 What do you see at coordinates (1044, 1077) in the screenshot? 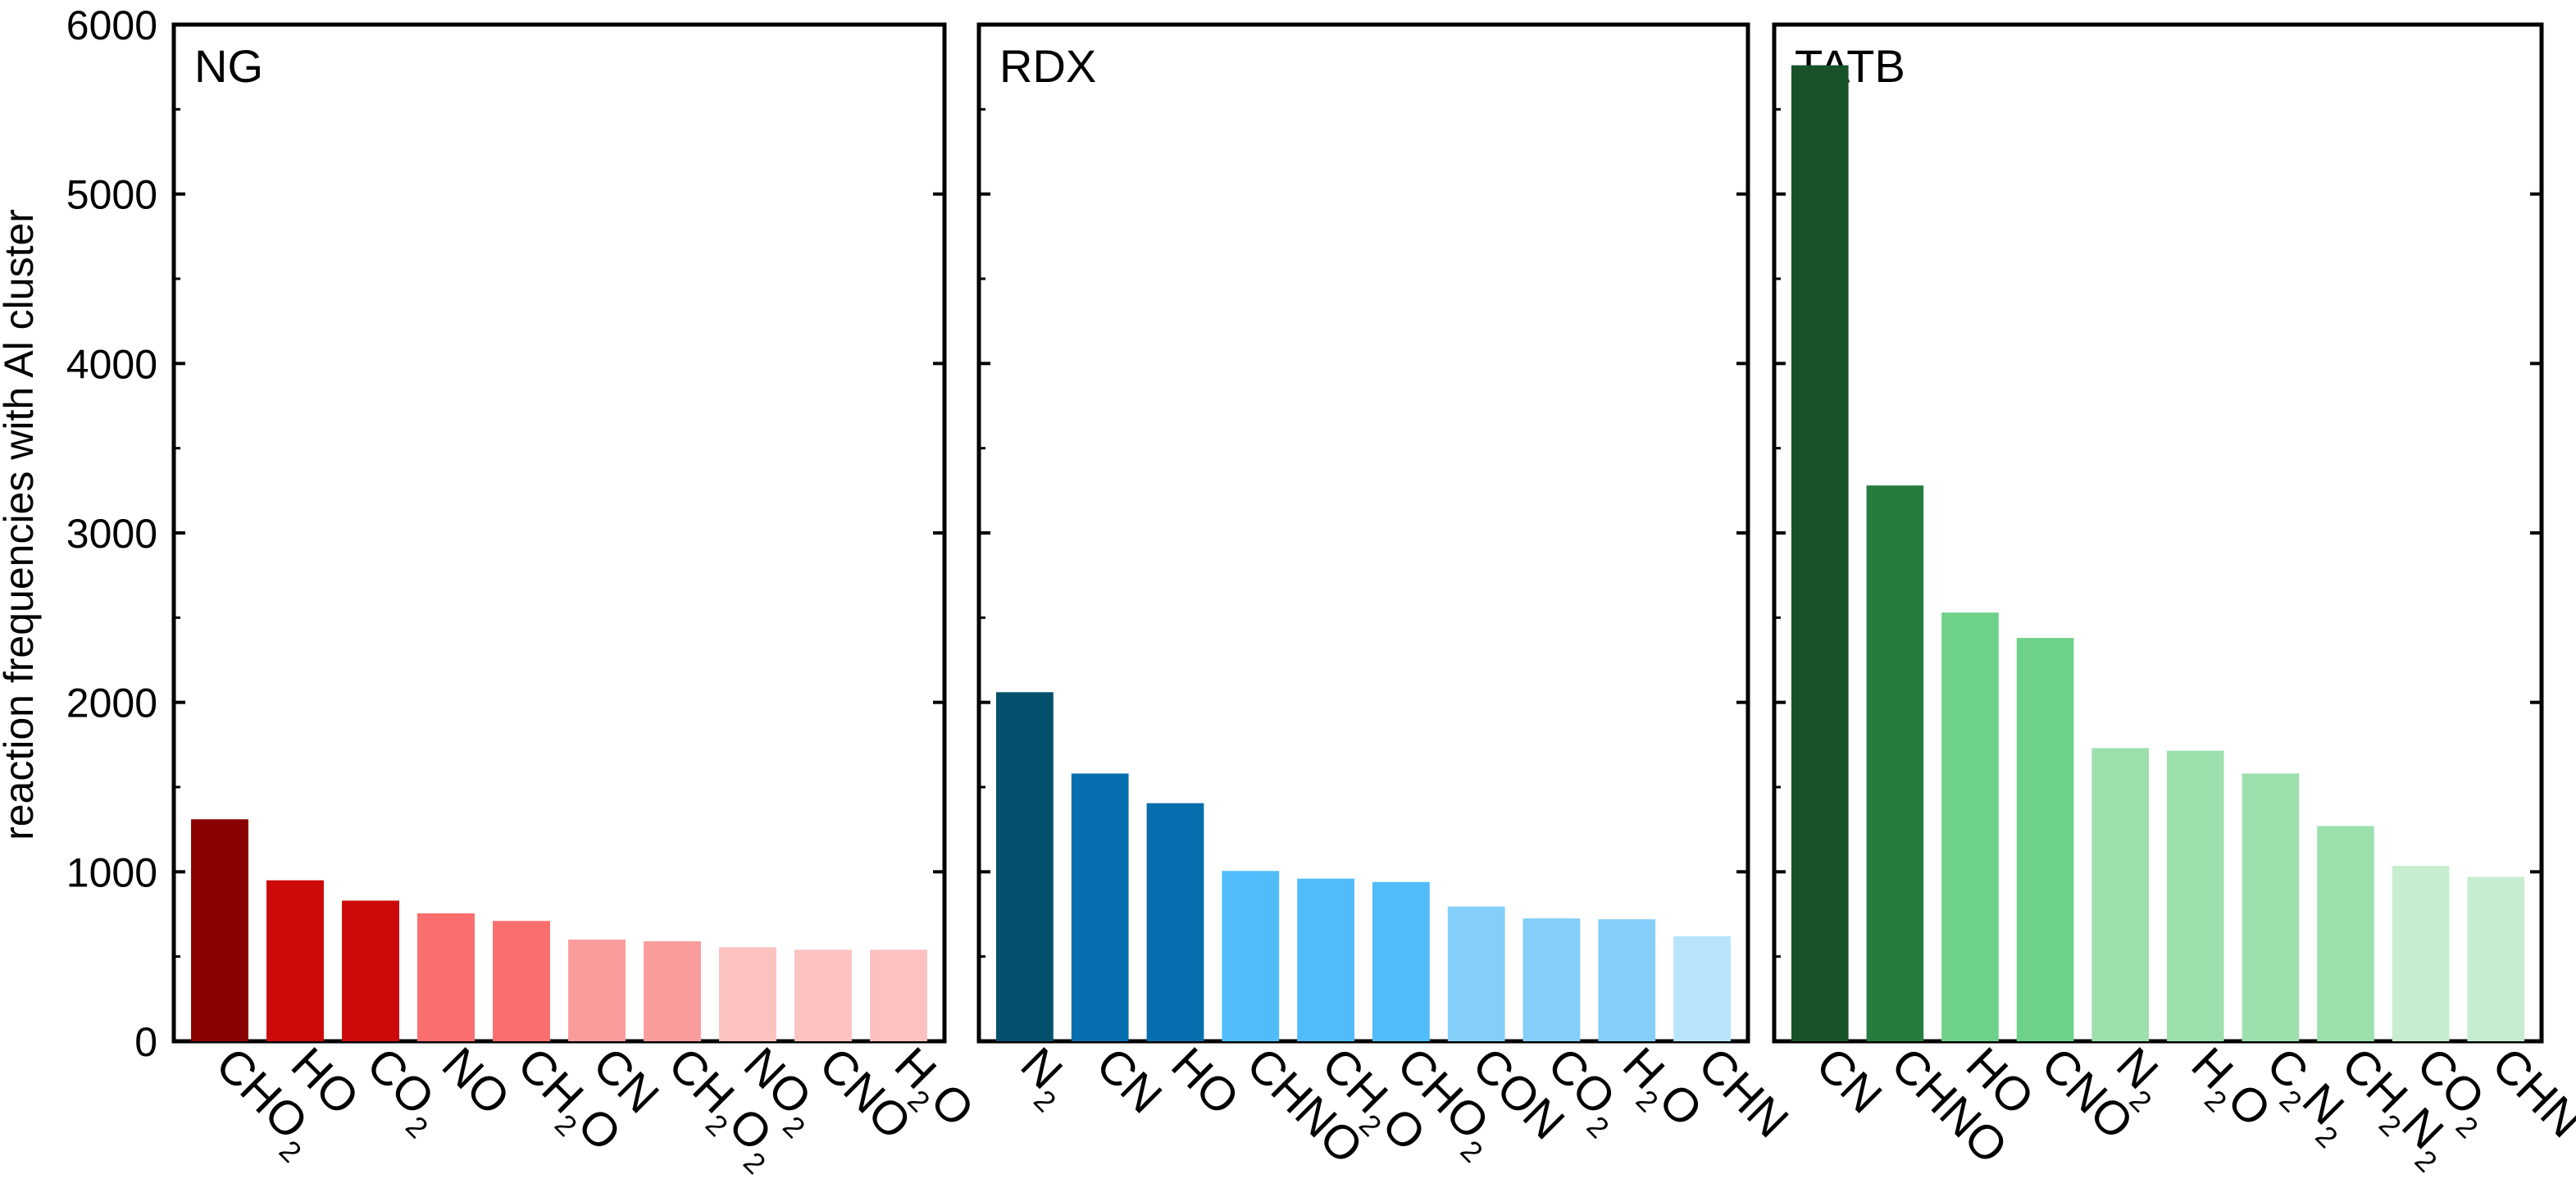
I see `x-tick-label: N2` at bounding box center [1044, 1077].